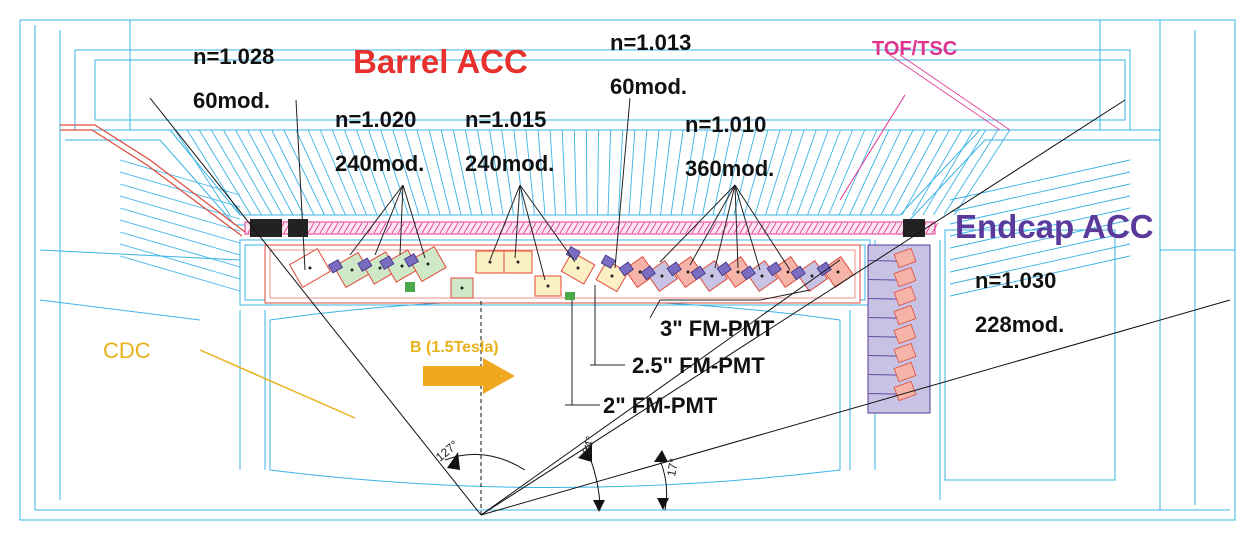 The height and width of the screenshot is (539, 1253). I want to click on tof-tsc-label: TOF/TSC, so click(914, 49).